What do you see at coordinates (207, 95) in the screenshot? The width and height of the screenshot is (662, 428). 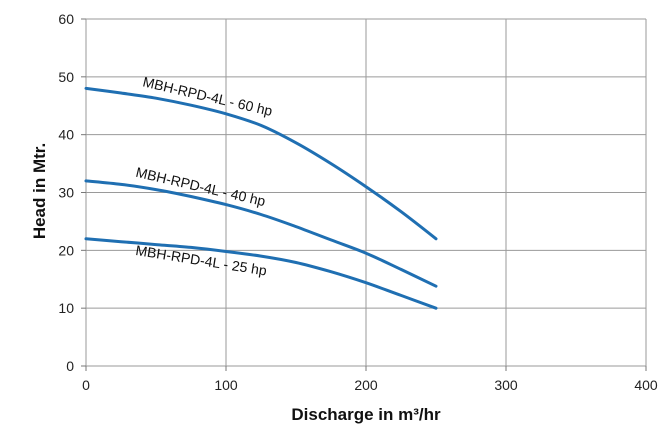 I see `curve-label-0: MBH-RPD-4L - 60 hp` at bounding box center [207, 95].